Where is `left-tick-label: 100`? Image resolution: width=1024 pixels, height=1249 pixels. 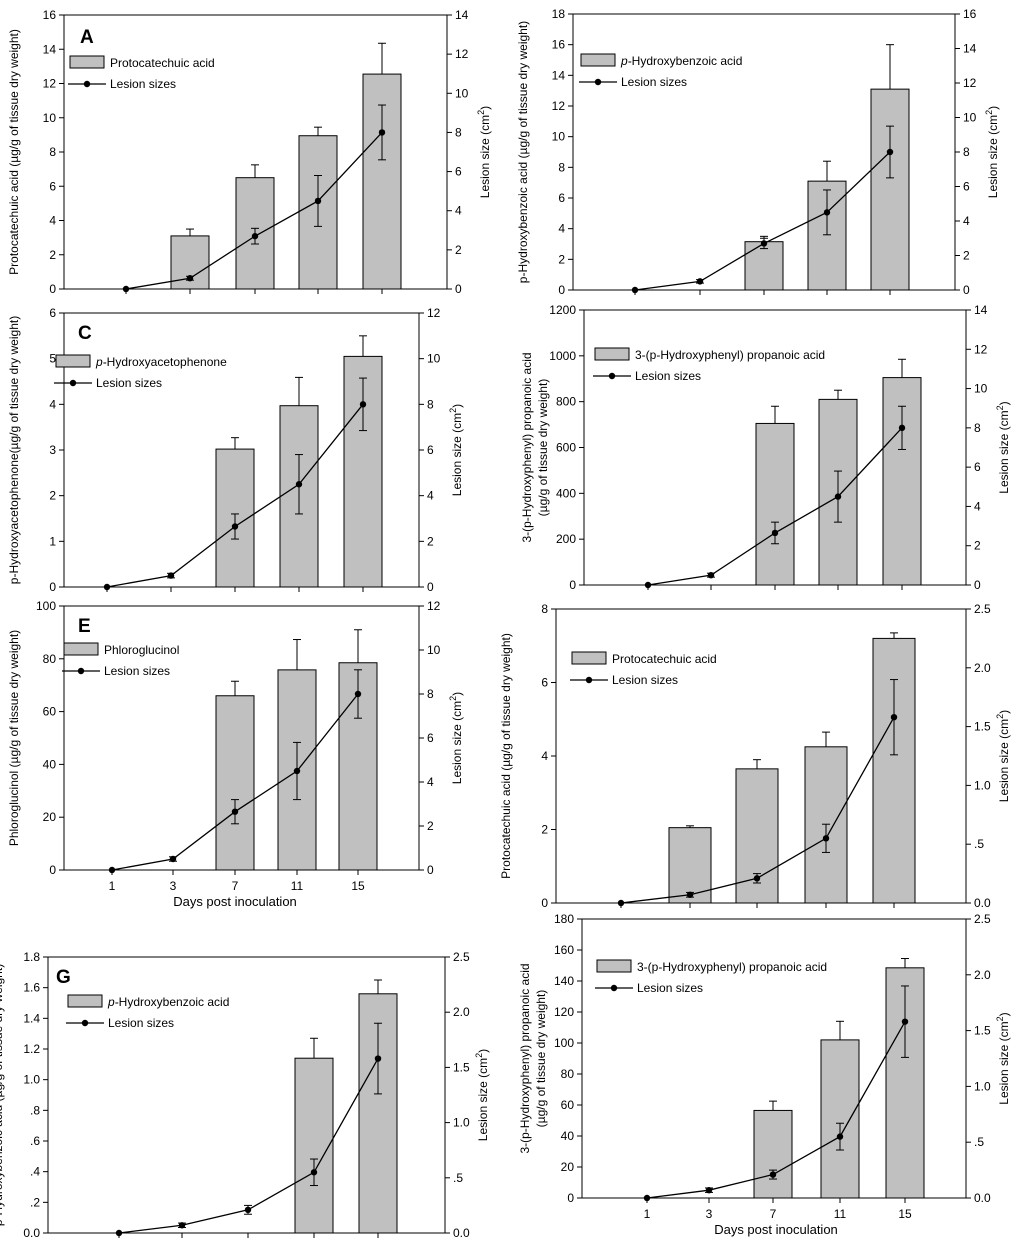 left-tick-label: 100 is located at coordinates (46, 606).